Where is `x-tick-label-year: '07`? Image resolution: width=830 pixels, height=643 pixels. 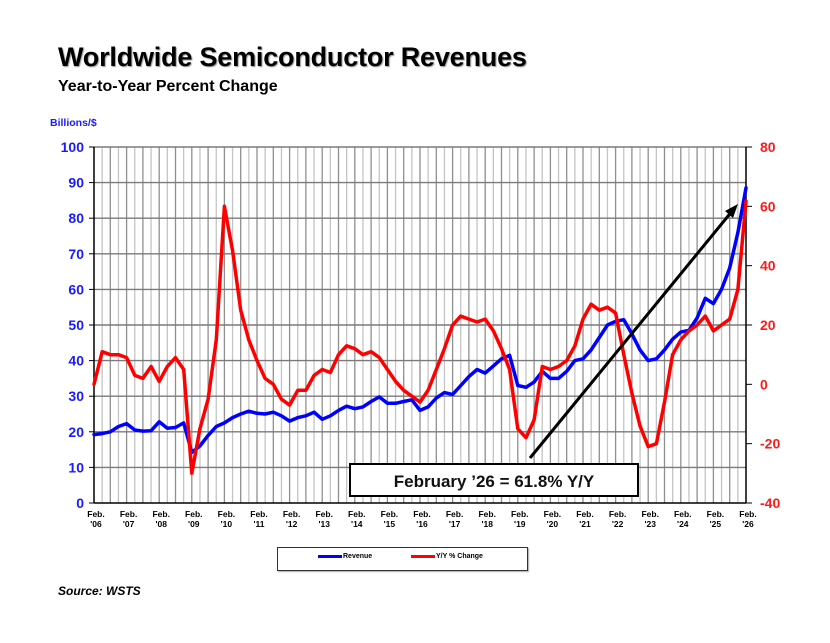 x-tick-label-year: '07 is located at coordinates (129, 524).